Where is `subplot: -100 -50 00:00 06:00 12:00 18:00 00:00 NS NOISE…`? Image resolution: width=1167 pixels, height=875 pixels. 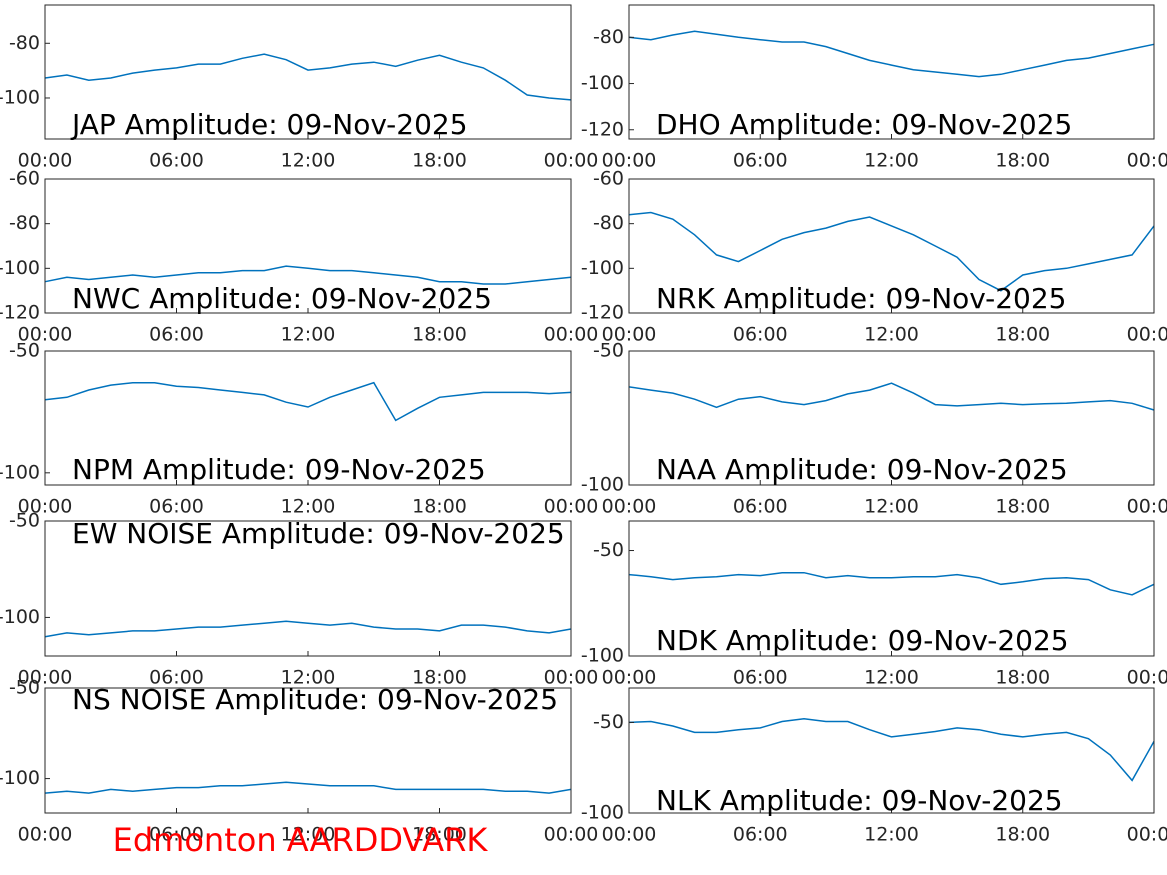
subplot: -100 -50 00:00 06:00 12:00 18:00 00:00 NS NOISE… is located at coordinates (299, 761).